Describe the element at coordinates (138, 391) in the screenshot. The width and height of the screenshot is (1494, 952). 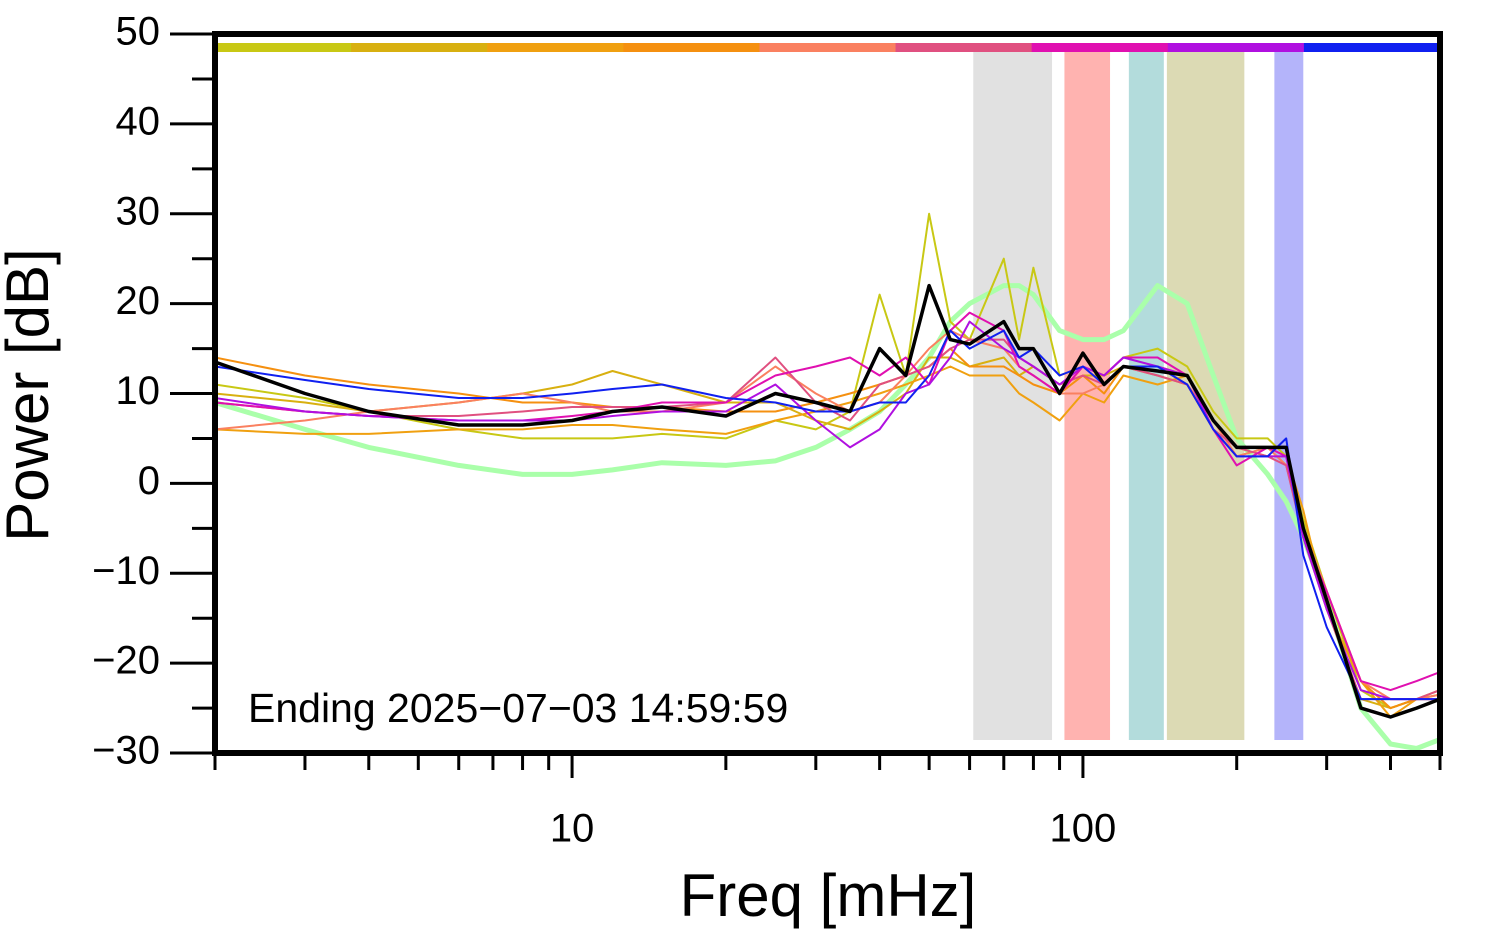
I see `y-tick-label: 10` at that location.